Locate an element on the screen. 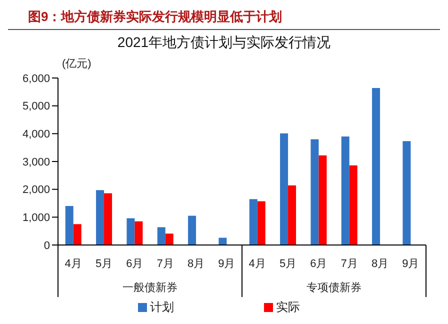  text: 专项债新券 is located at coordinates (334, 287).